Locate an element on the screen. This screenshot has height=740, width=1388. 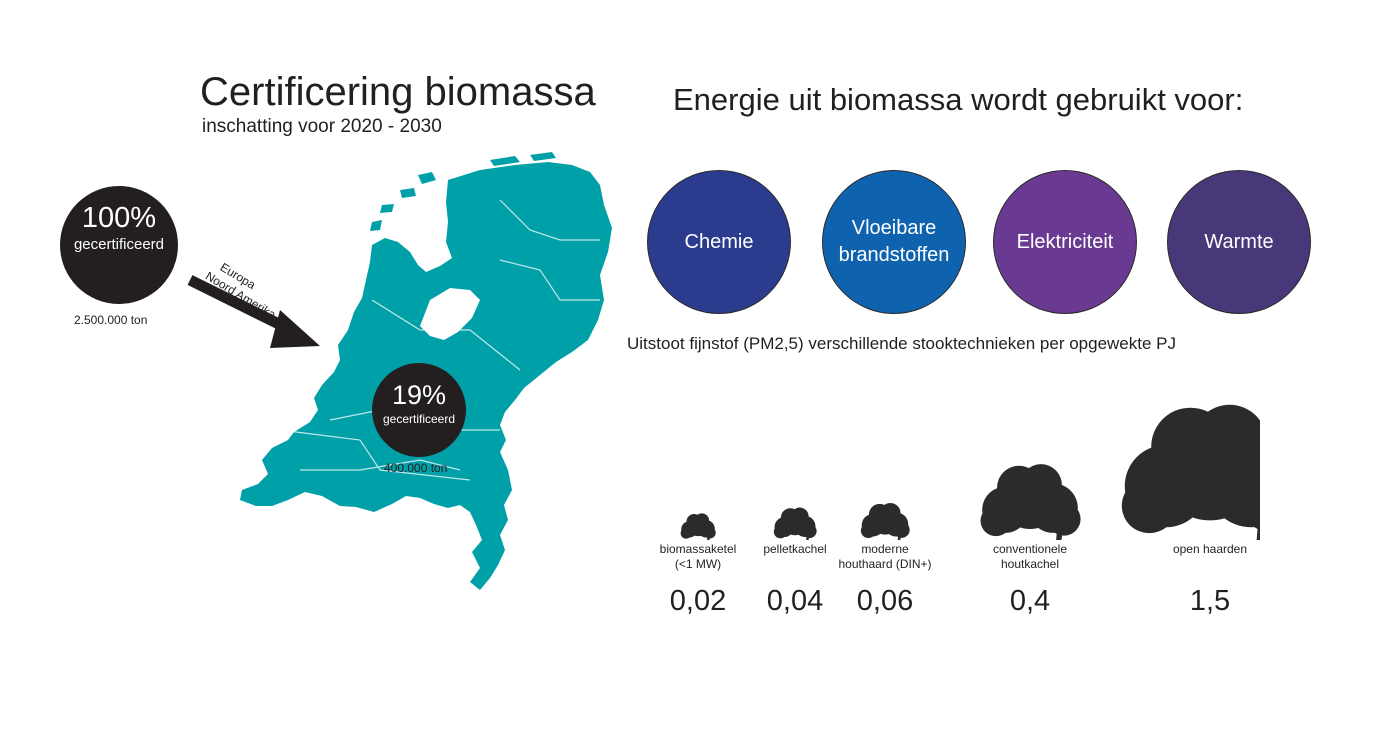
arrow-icon is located at coordinates (253, 311).